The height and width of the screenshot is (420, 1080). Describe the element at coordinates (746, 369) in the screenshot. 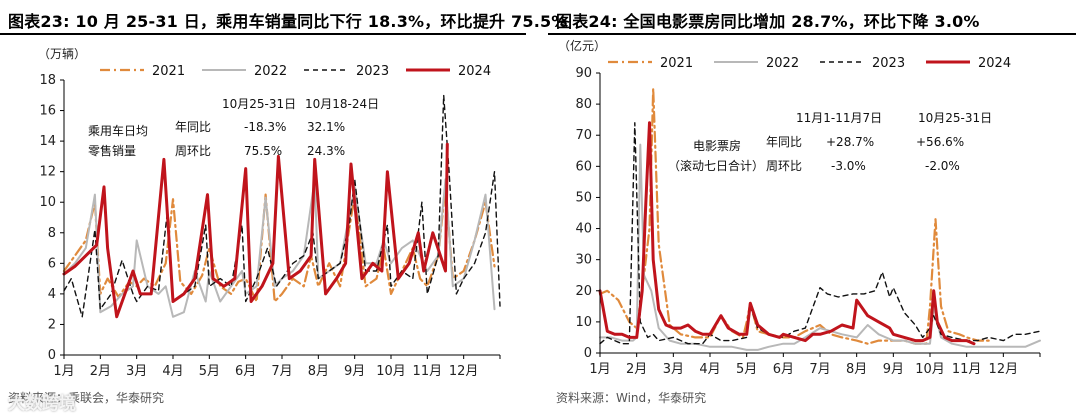

I see `right-x-tick-label: 5月` at that location.